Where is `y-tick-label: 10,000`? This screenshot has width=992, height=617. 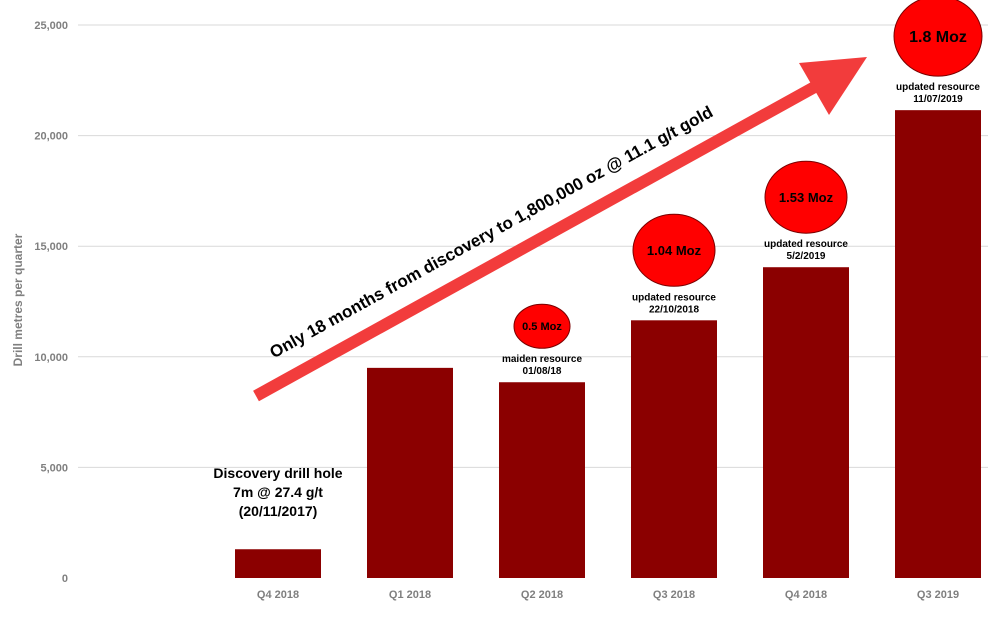
y-tick-label: 10,000 is located at coordinates (51, 358).